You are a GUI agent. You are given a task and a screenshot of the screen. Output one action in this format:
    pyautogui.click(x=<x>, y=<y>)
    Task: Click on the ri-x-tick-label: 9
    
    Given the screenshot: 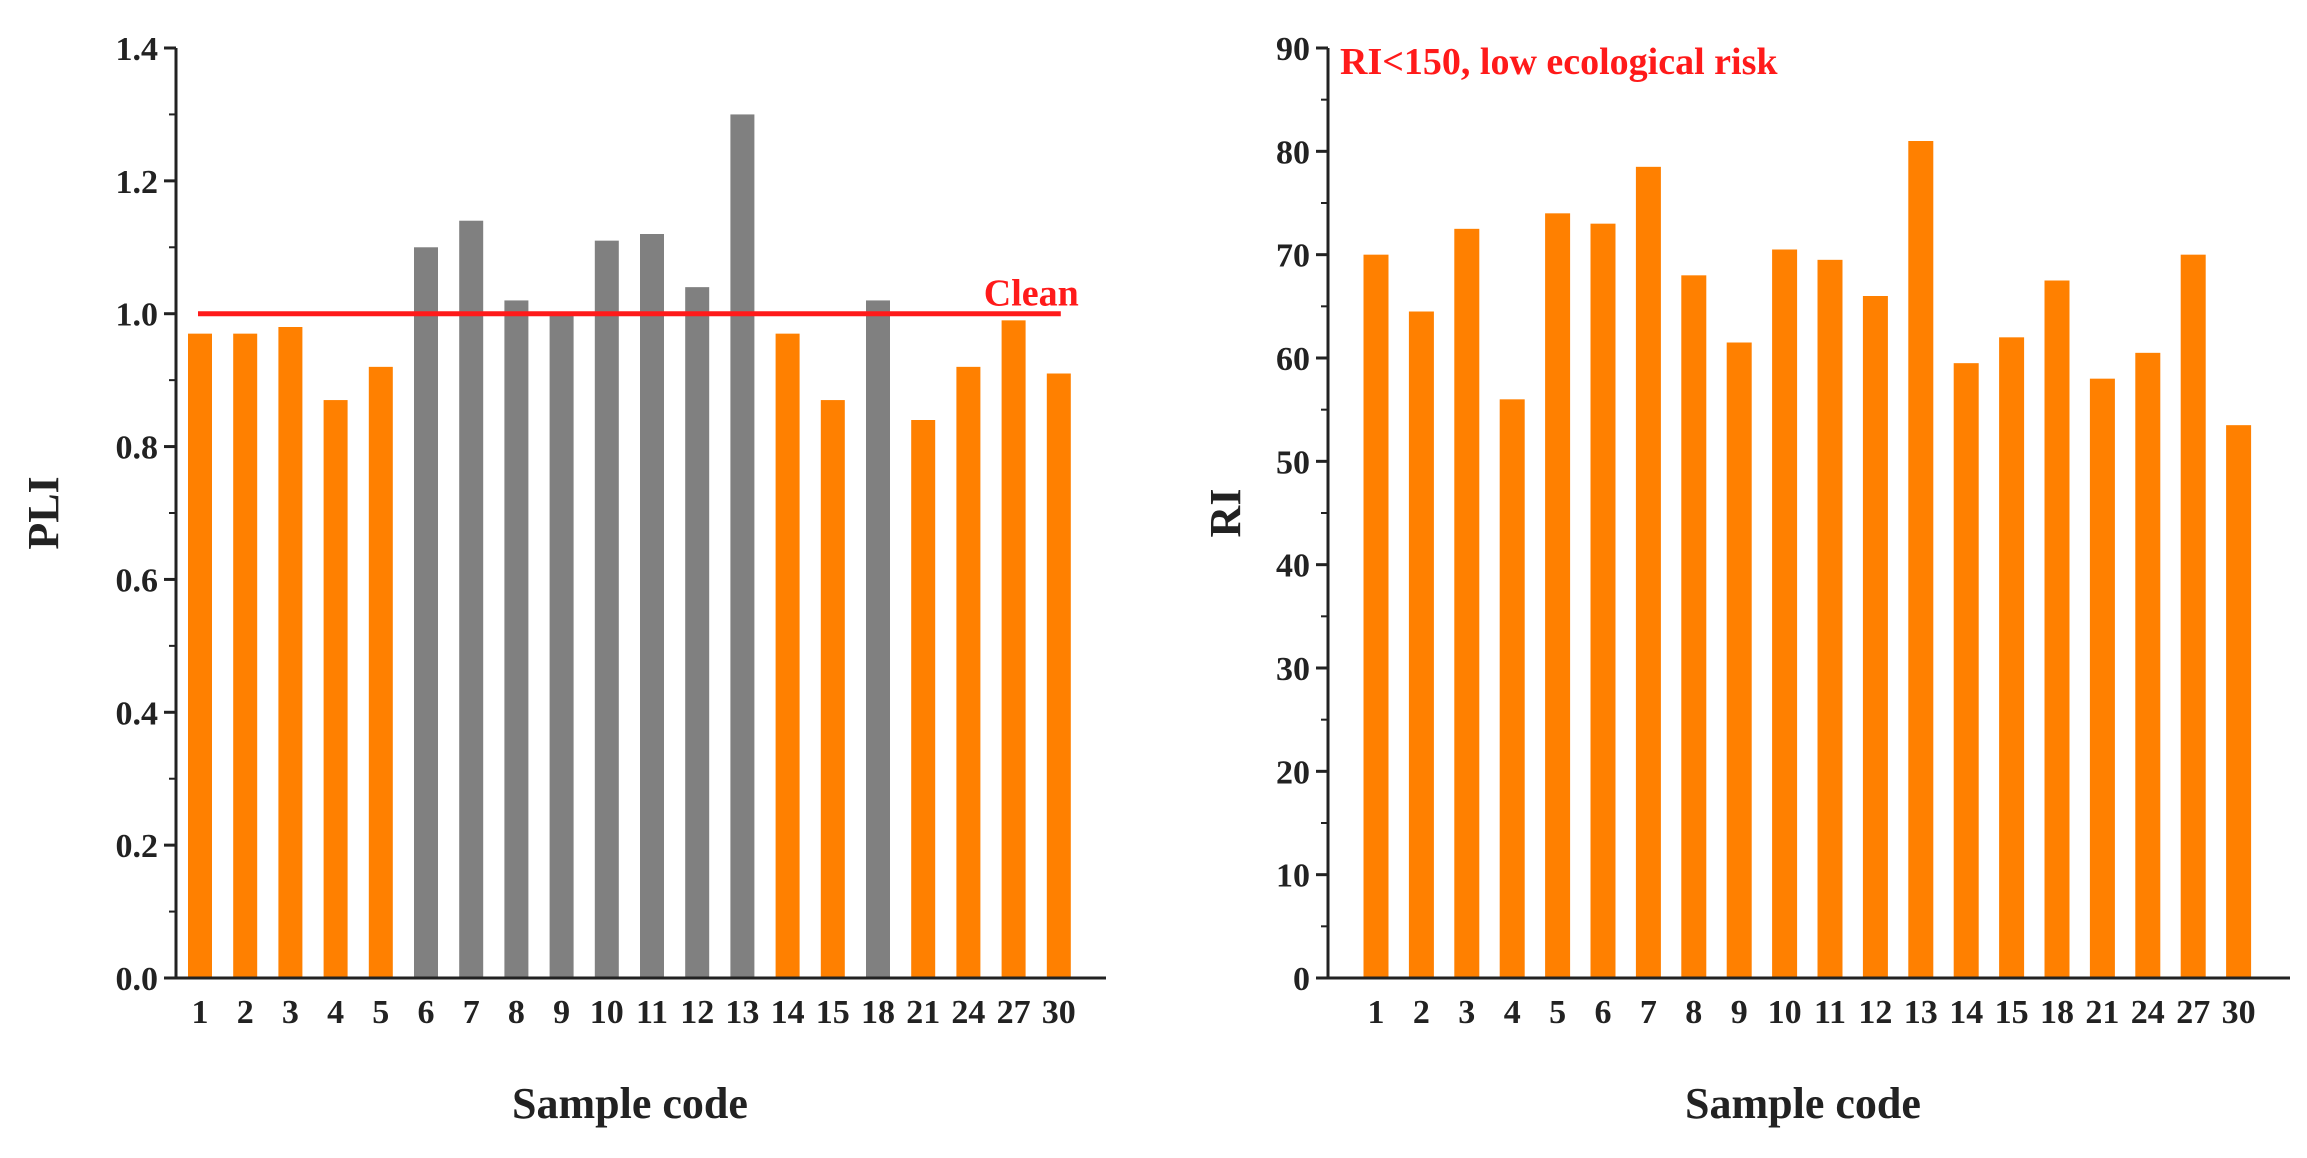 What is the action you would take?
    pyautogui.click(x=1739, y=1012)
    